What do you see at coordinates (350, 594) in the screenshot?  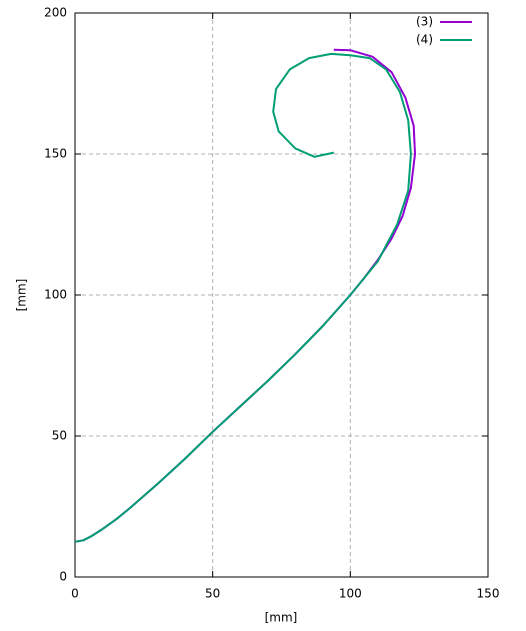 I see `x-tick-label: 100` at bounding box center [350, 594].